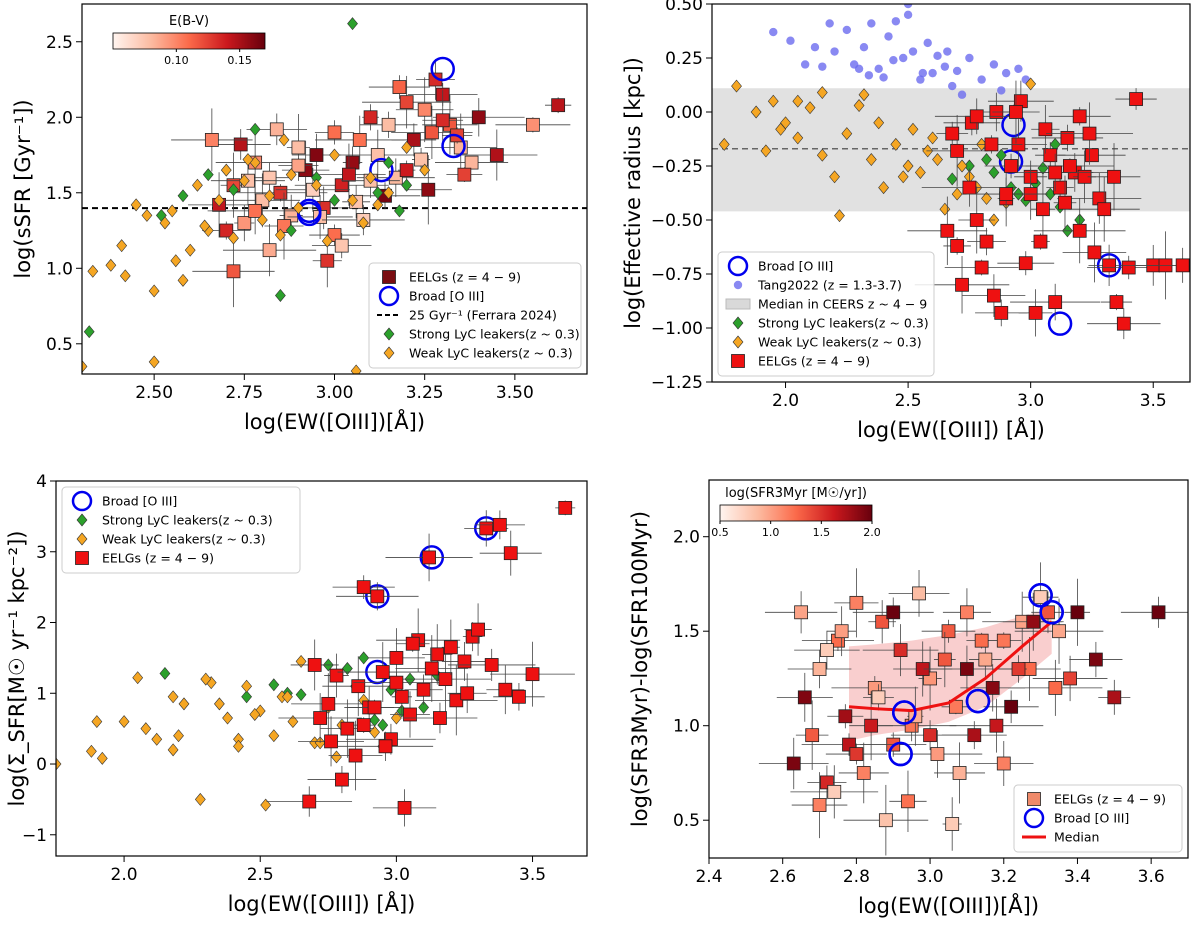 The height and width of the screenshot is (925, 1200). I want to click on legend: EELGs (z = 4 − 9) Broad [O III] Median, so click(1098, 818).